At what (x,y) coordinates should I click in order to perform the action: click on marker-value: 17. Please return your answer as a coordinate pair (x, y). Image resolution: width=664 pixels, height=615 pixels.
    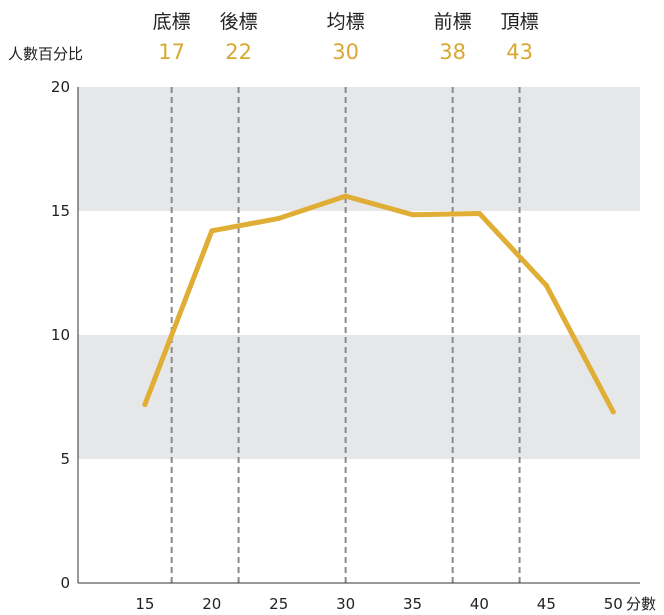
    Looking at the image, I should click on (171, 52).